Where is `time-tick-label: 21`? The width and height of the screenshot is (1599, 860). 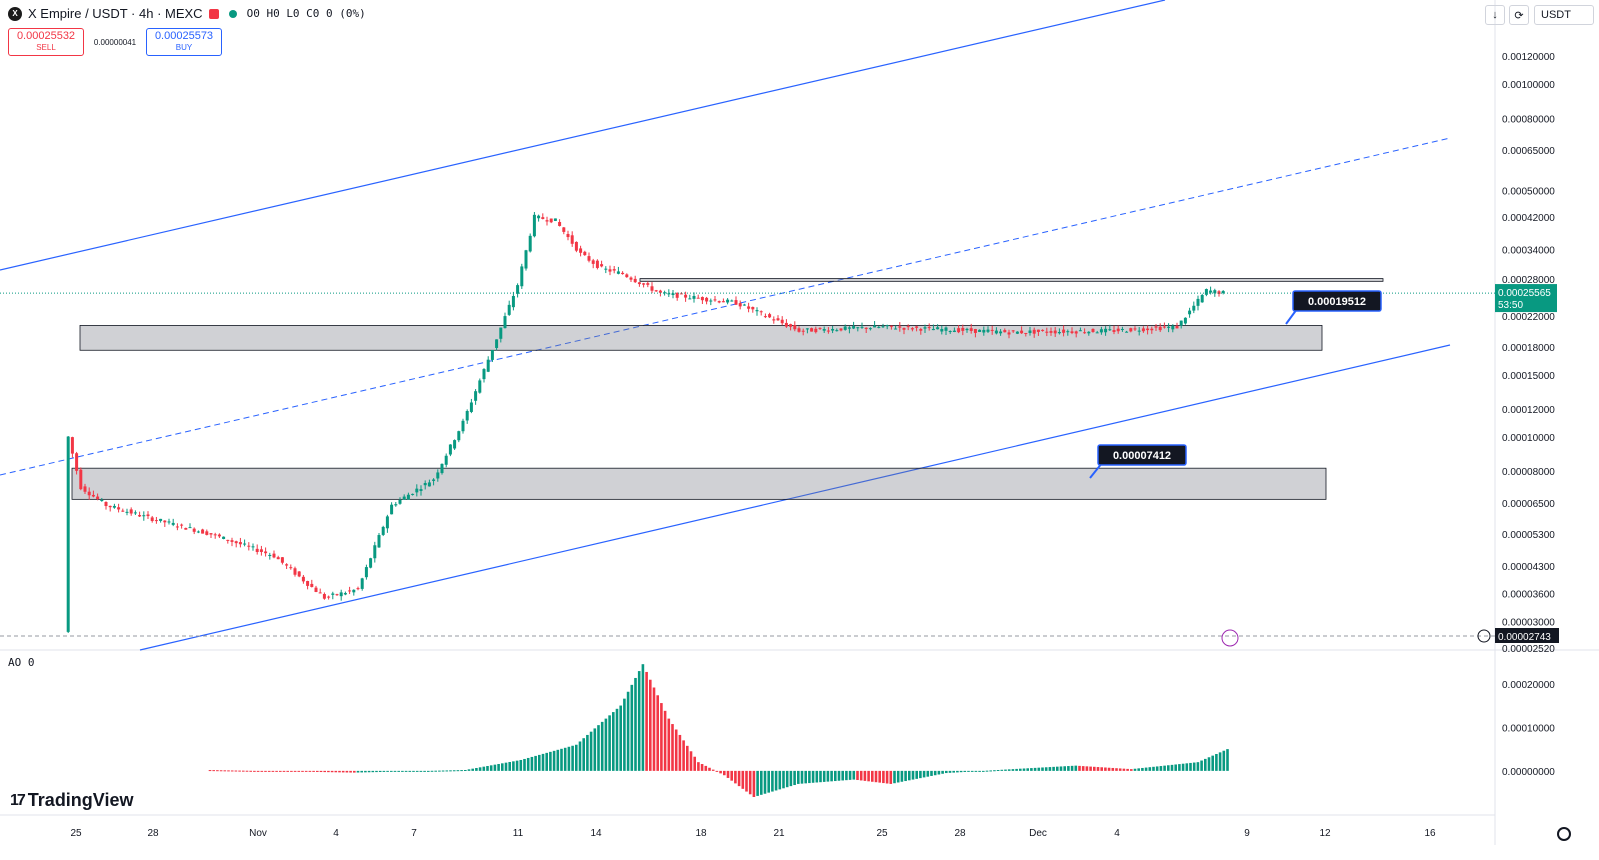
time-tick-label: 21 is located at coordinates (779, 833).